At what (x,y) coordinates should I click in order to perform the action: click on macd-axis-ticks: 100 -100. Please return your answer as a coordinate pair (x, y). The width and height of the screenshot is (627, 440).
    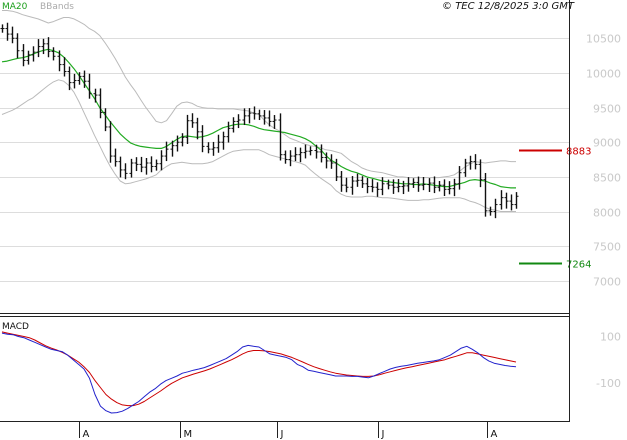
    Looking at the image, I should click on (608, 360).